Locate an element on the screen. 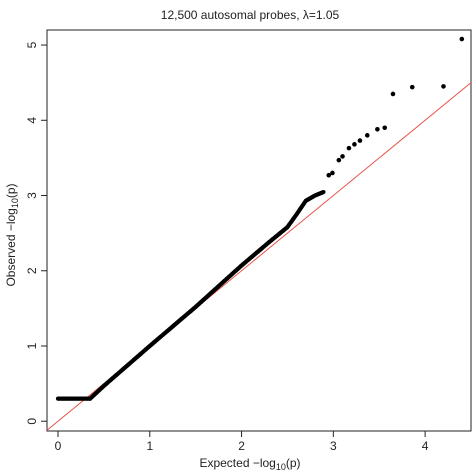 Image resolution: width=474 pixels, height=474 pixels. y-axis-label-sub: 10 is located at coordinates (15, 203).